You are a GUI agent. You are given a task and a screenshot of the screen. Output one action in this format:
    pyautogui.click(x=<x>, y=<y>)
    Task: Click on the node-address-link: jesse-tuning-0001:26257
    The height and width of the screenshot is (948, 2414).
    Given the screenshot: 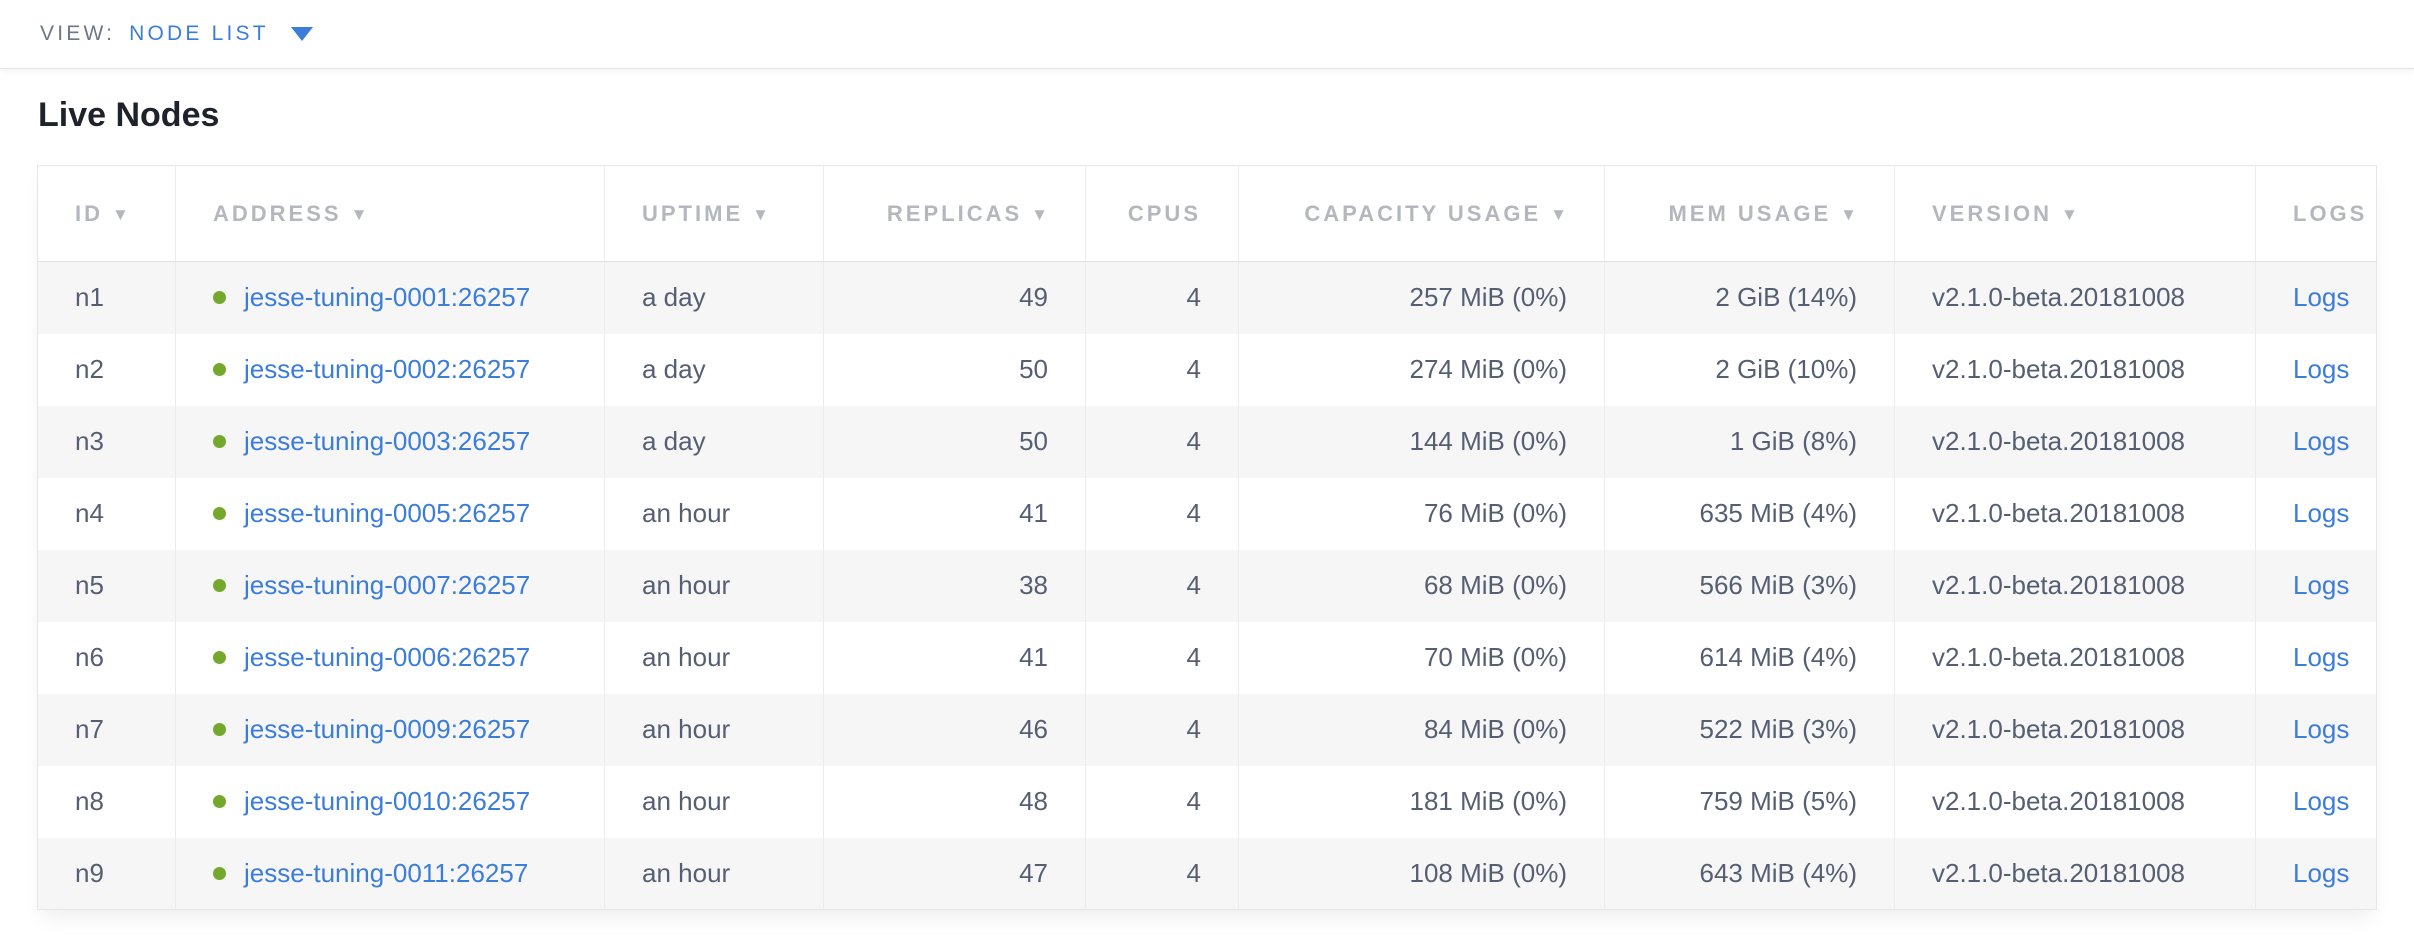 What is the action you would take?
    pyautogui.click(x=387, y=297)
    